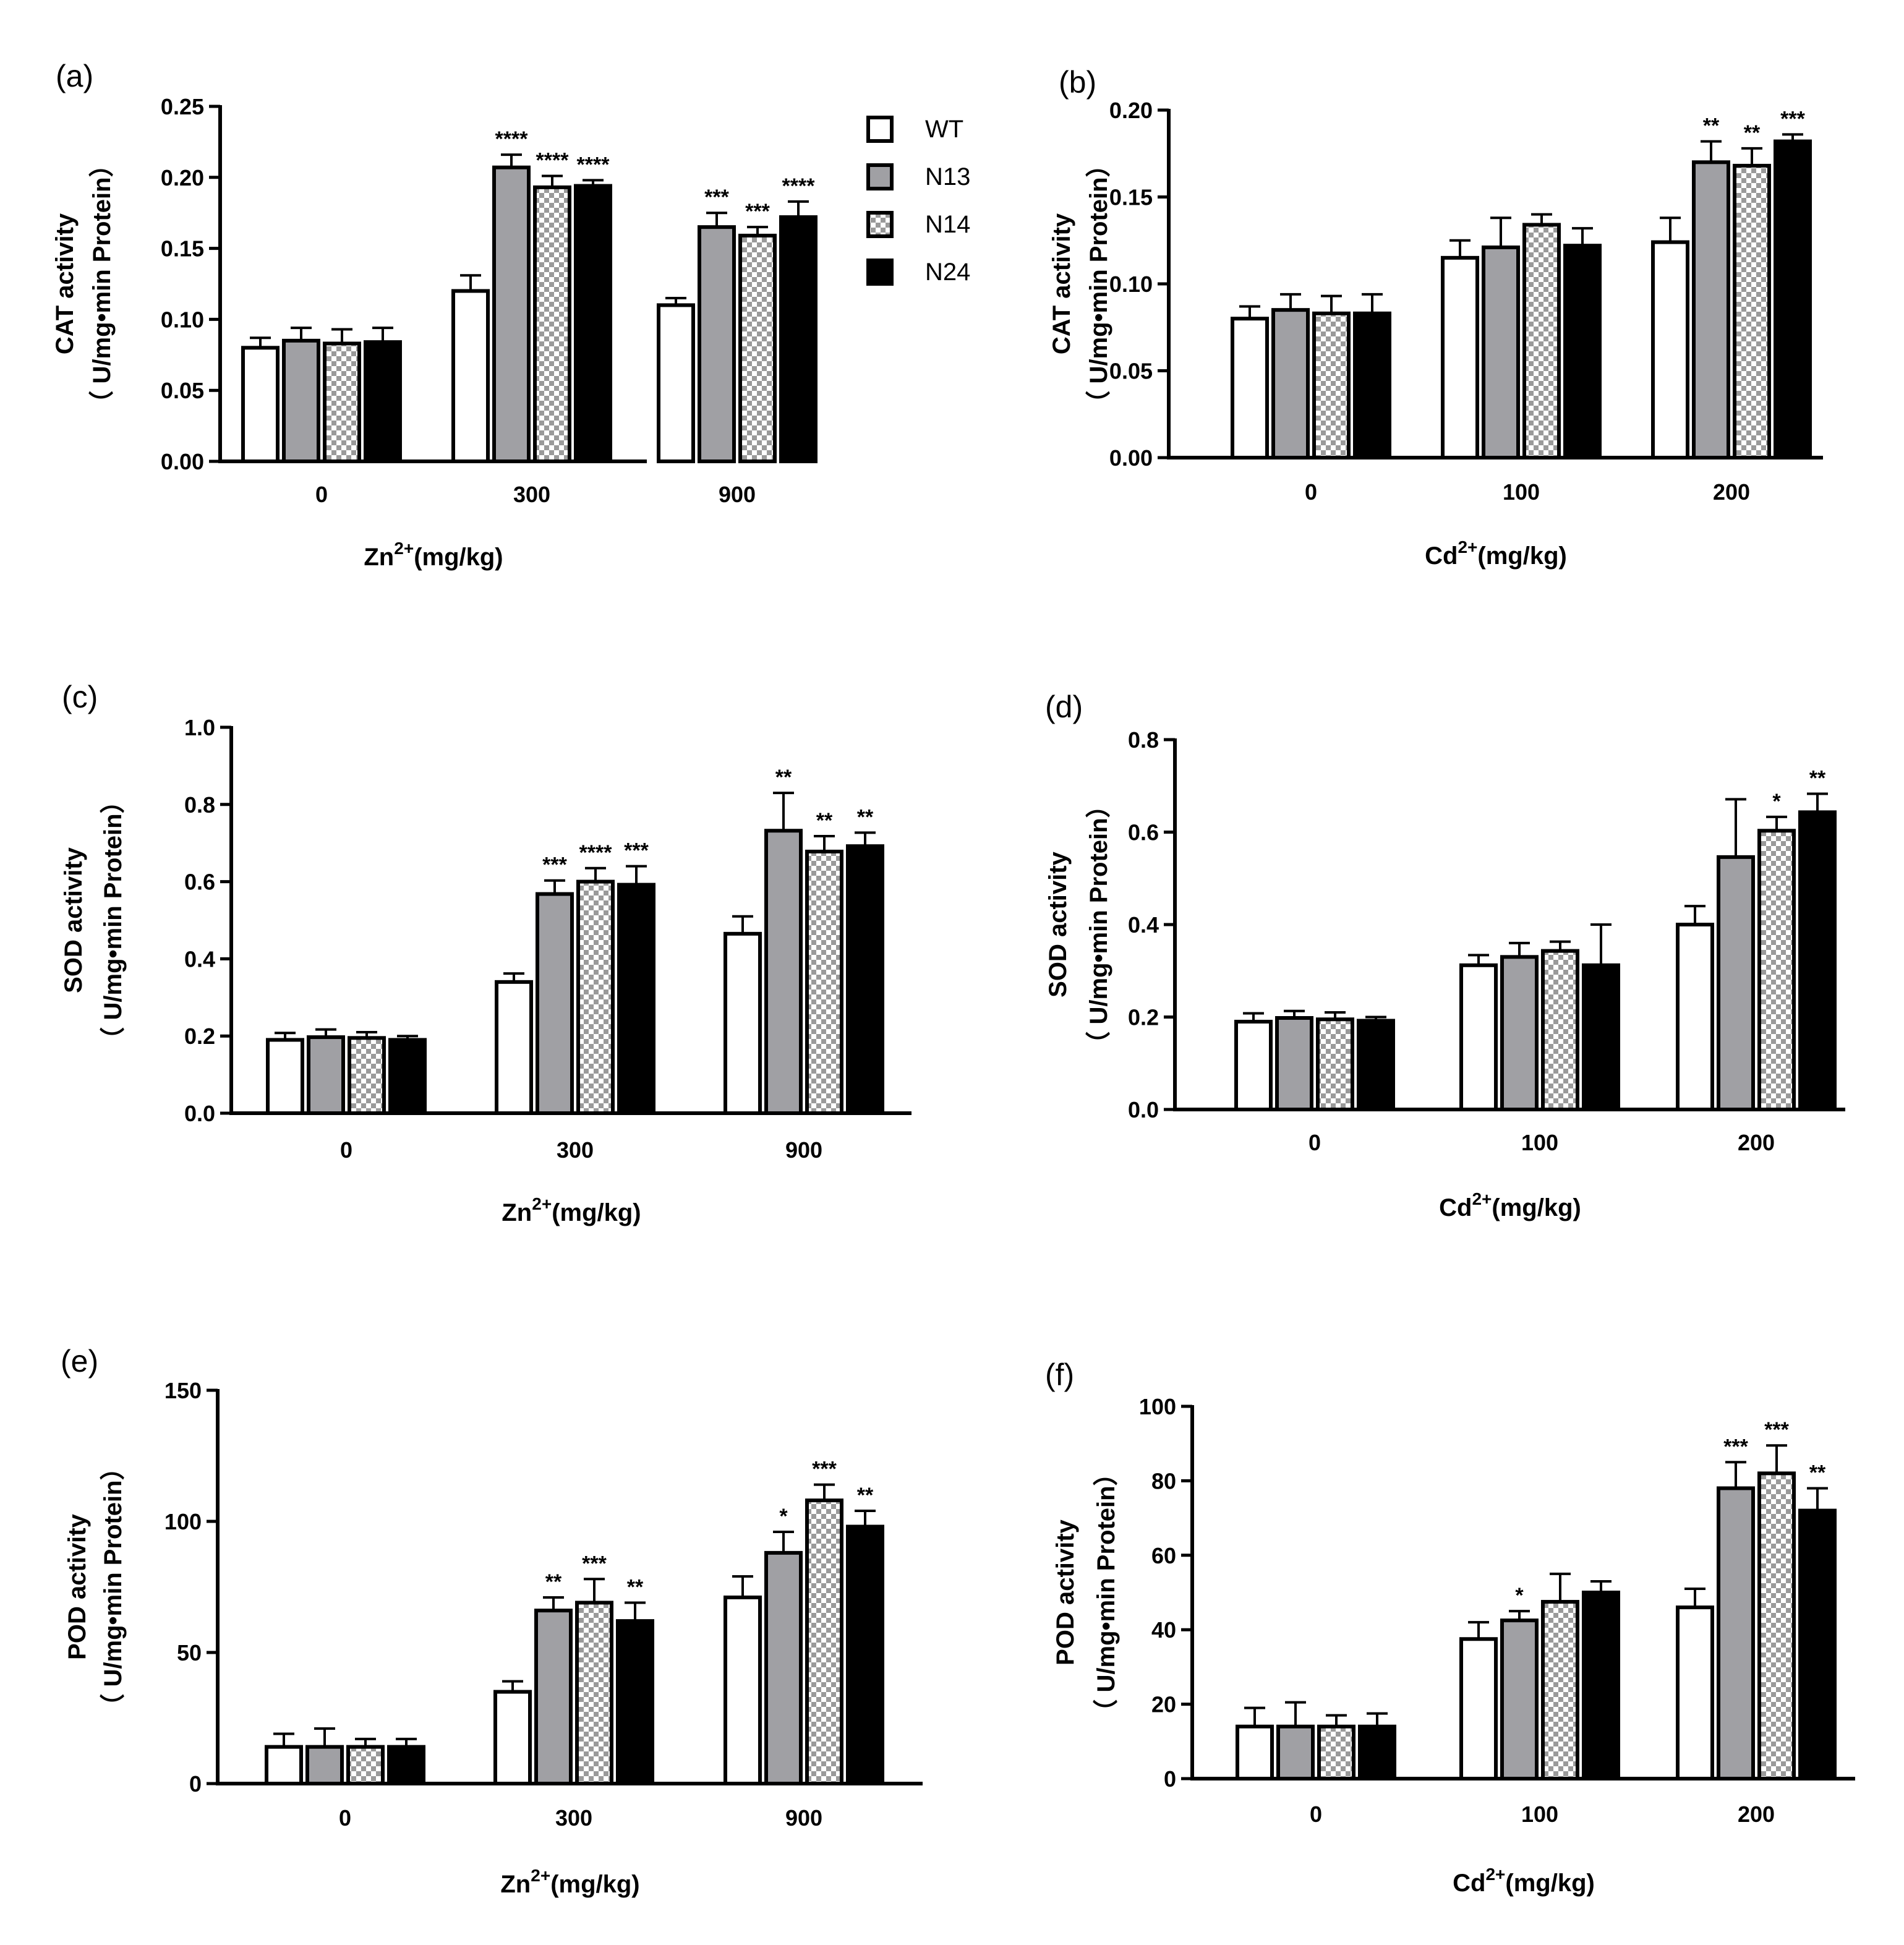  I want to click on y-tick-label: 0, so click(195, 1784).